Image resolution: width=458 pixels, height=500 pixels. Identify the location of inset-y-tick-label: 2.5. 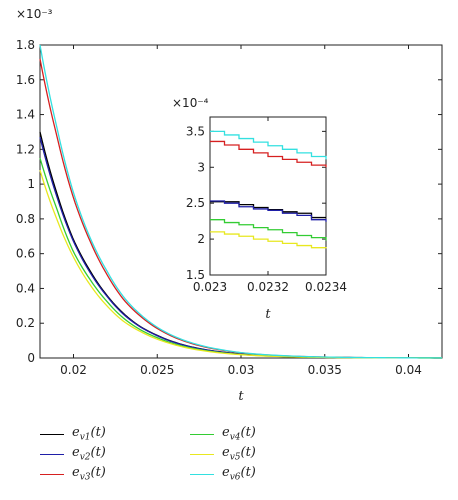
(195, 203).